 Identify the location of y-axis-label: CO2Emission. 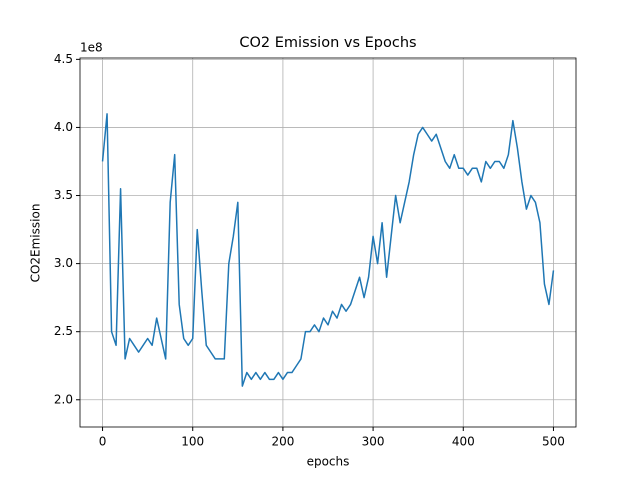
(36, 243).